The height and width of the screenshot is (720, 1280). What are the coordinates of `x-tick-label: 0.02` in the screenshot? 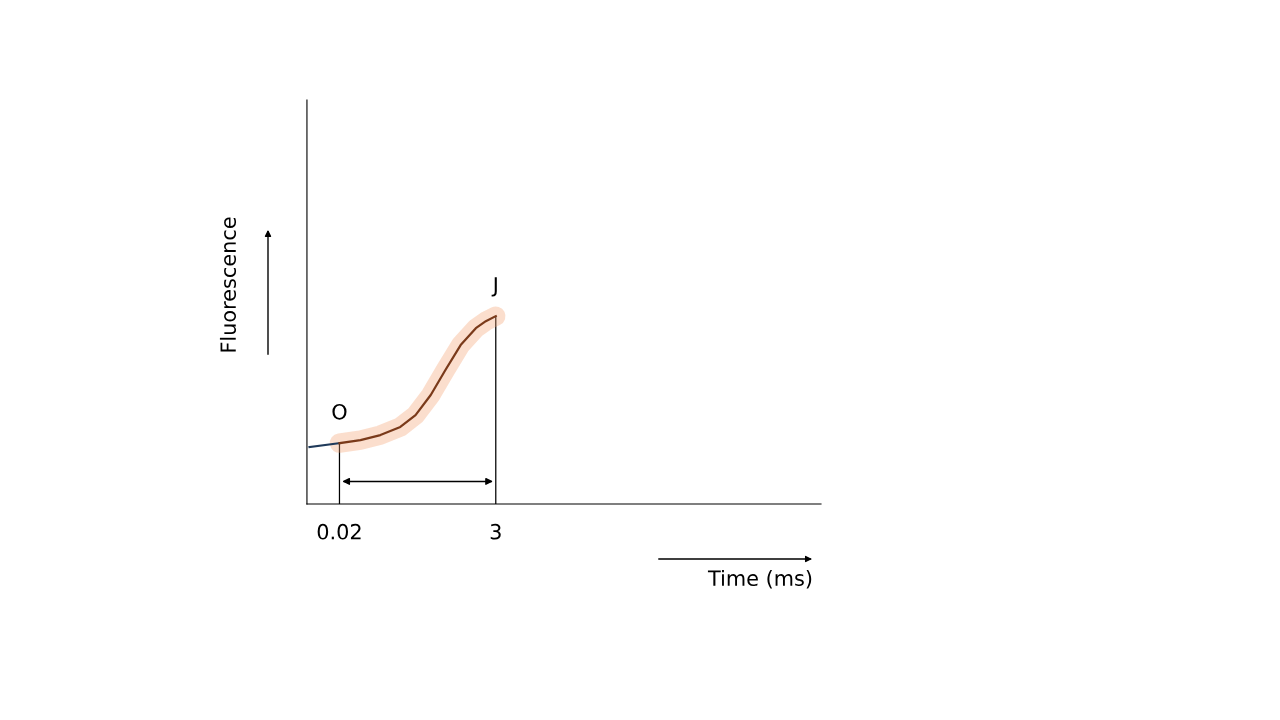 It's located at (339, 531).